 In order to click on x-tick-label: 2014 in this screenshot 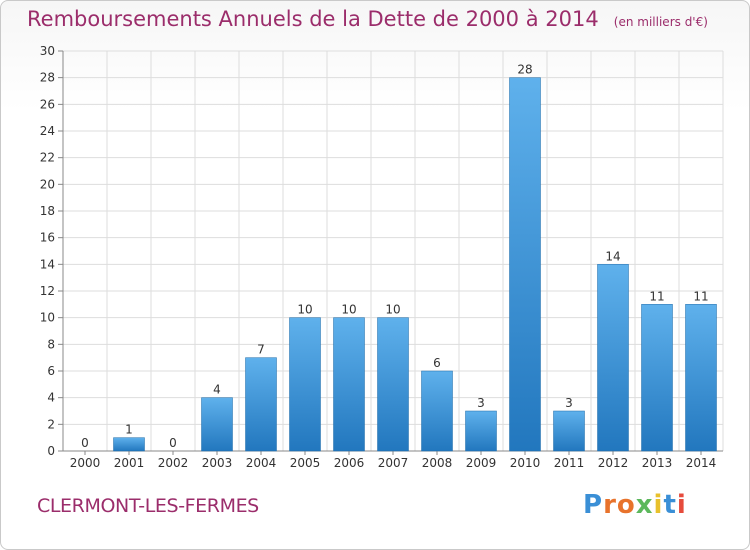, I will do `click(701, 463)`.